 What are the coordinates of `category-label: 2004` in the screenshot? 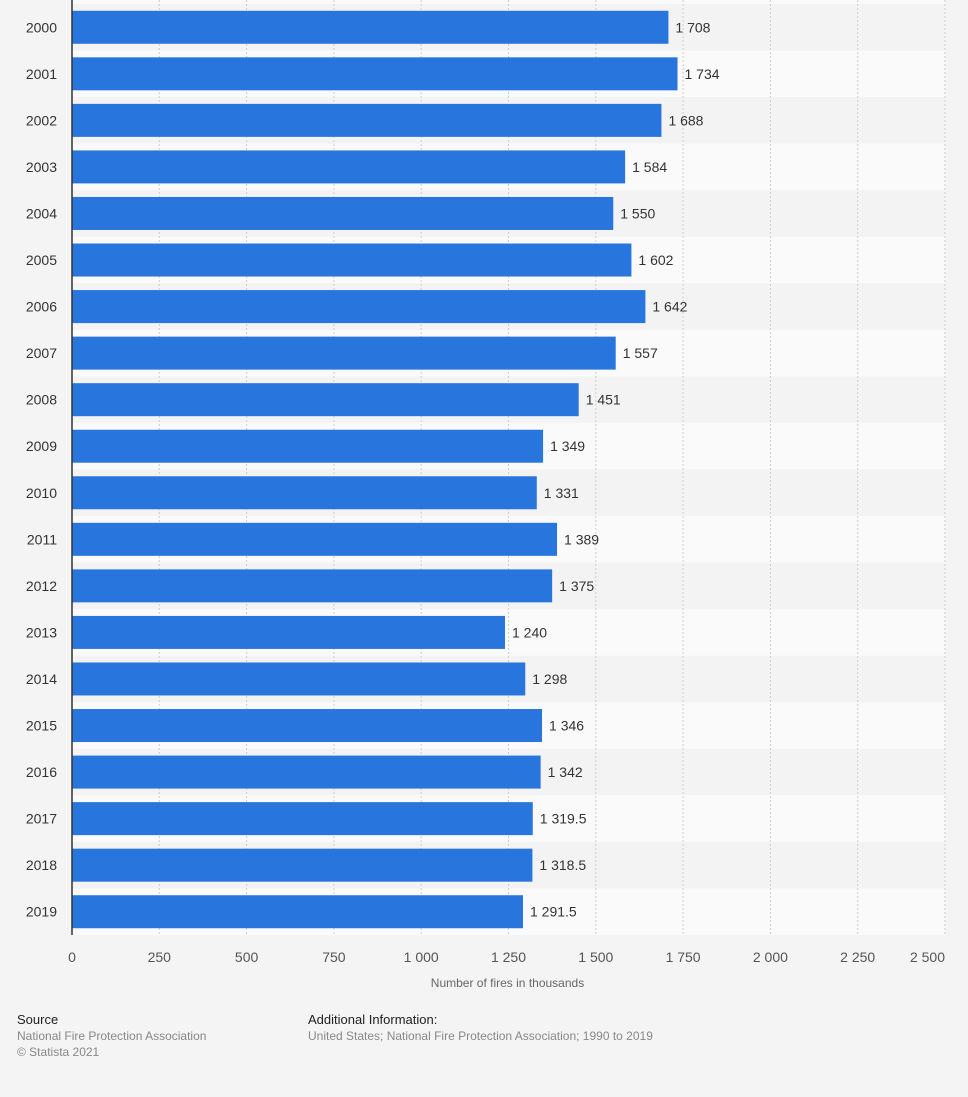 It's located at (41, 213).